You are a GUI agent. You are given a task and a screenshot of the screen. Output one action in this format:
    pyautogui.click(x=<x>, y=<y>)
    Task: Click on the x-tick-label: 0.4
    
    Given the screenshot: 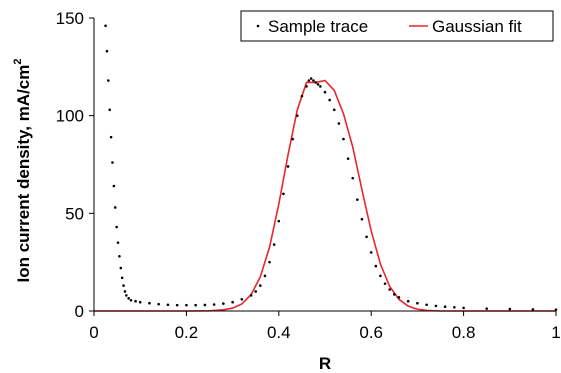 What is the action you would take?
    pyautogui.click(x=279, y=332)
    